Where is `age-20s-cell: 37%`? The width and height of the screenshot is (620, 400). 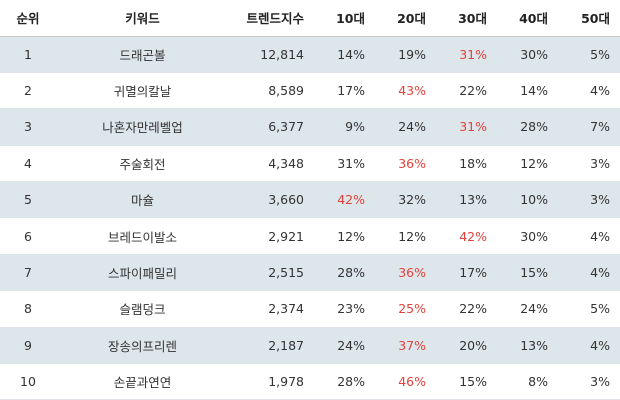
age-20s-cell: 37% is located at coordinates (405, 346).